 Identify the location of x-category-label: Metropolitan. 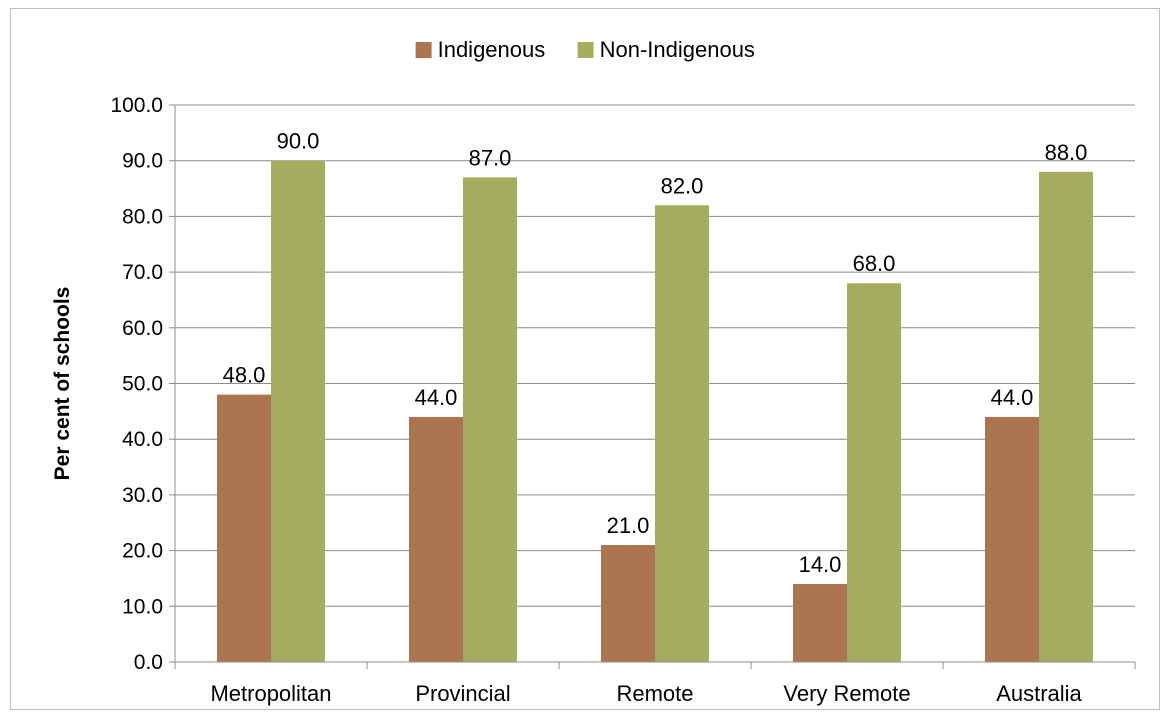
(270, 693).